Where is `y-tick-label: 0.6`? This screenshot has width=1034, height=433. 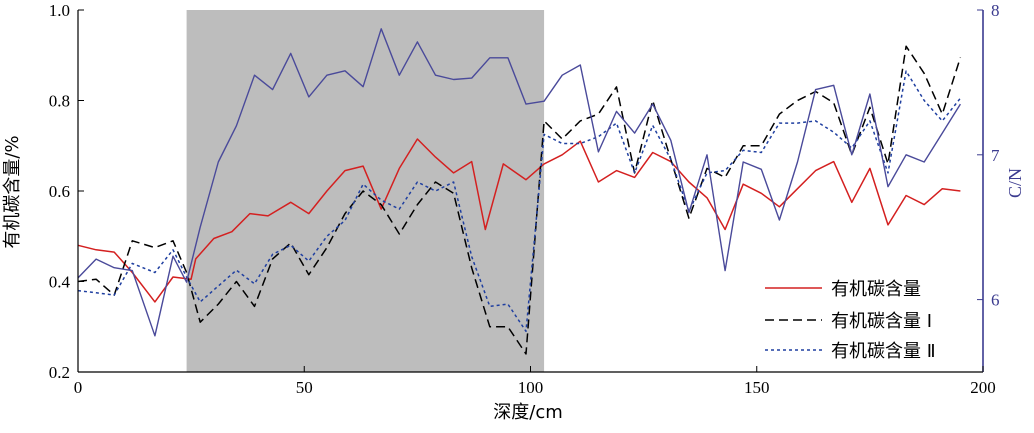
y-tick-label: 0.6 is located at coordinates (59, 191).